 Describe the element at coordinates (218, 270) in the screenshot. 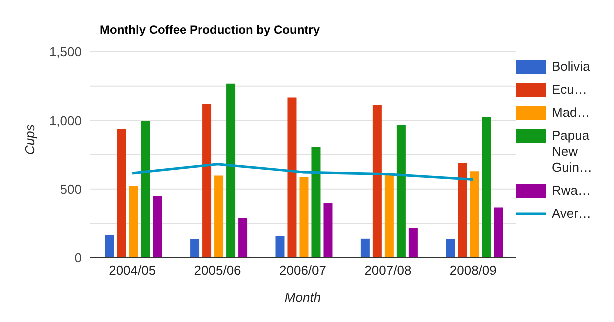

I see `x-tick-label: 2005/06` at that location.